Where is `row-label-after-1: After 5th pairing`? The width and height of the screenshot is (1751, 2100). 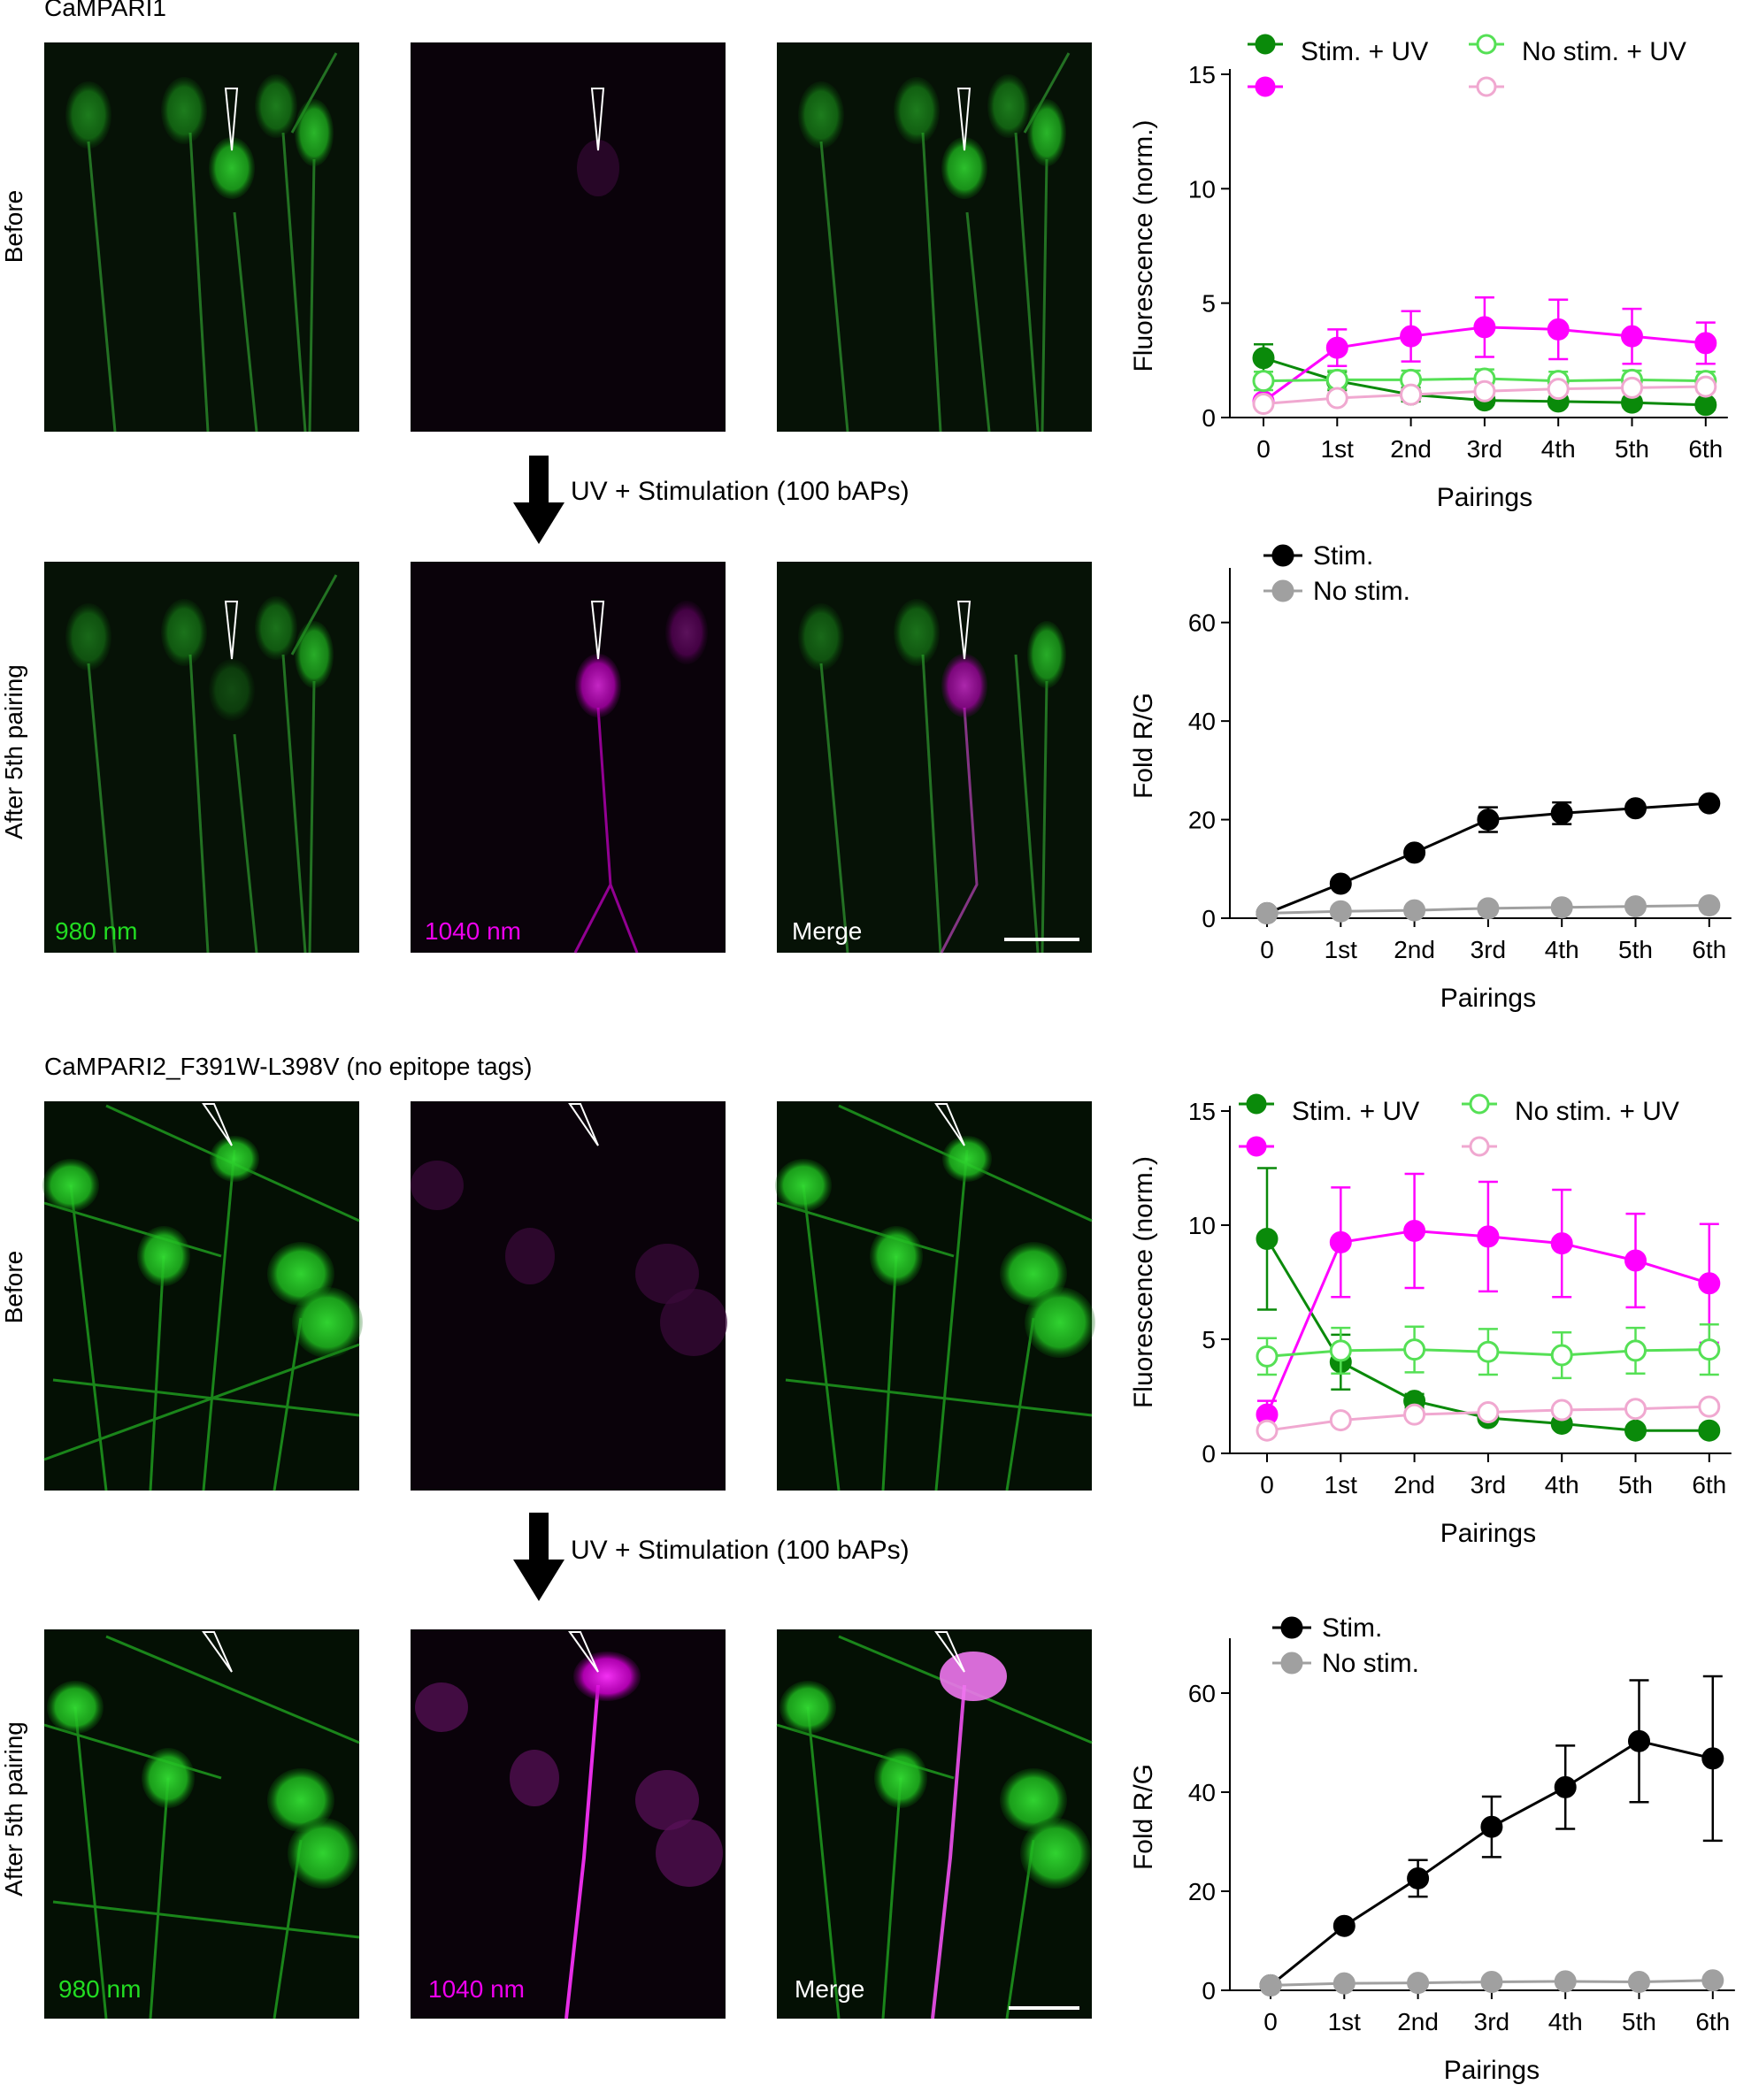 row-label-after-1: After 5th pairing is located at coordinates (13, 751).